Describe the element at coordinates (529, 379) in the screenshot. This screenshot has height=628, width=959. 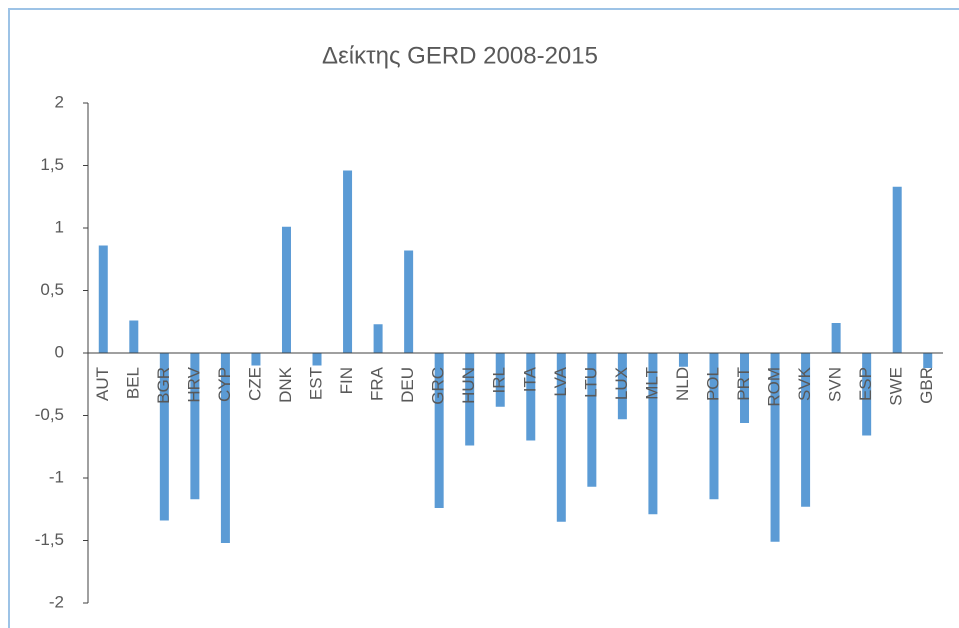
I see `x-tick-label: ITA` at that location.